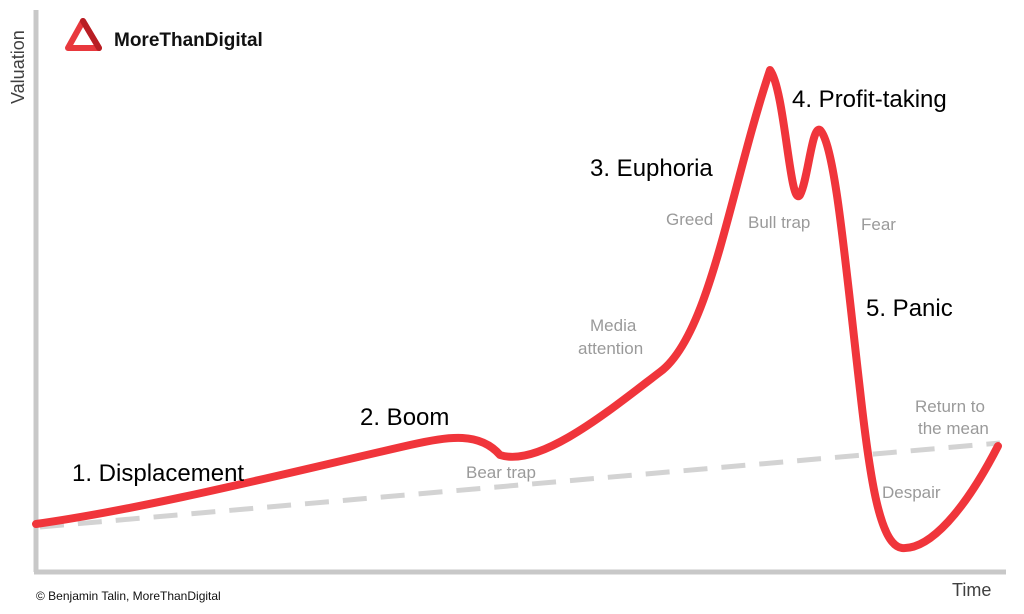 The height and width of the screenshot is (614, 1024). What do you see at coordinates (878, 224) in the screenshot?
I see `note-fear: Fear` at bounding box center [878, 224].